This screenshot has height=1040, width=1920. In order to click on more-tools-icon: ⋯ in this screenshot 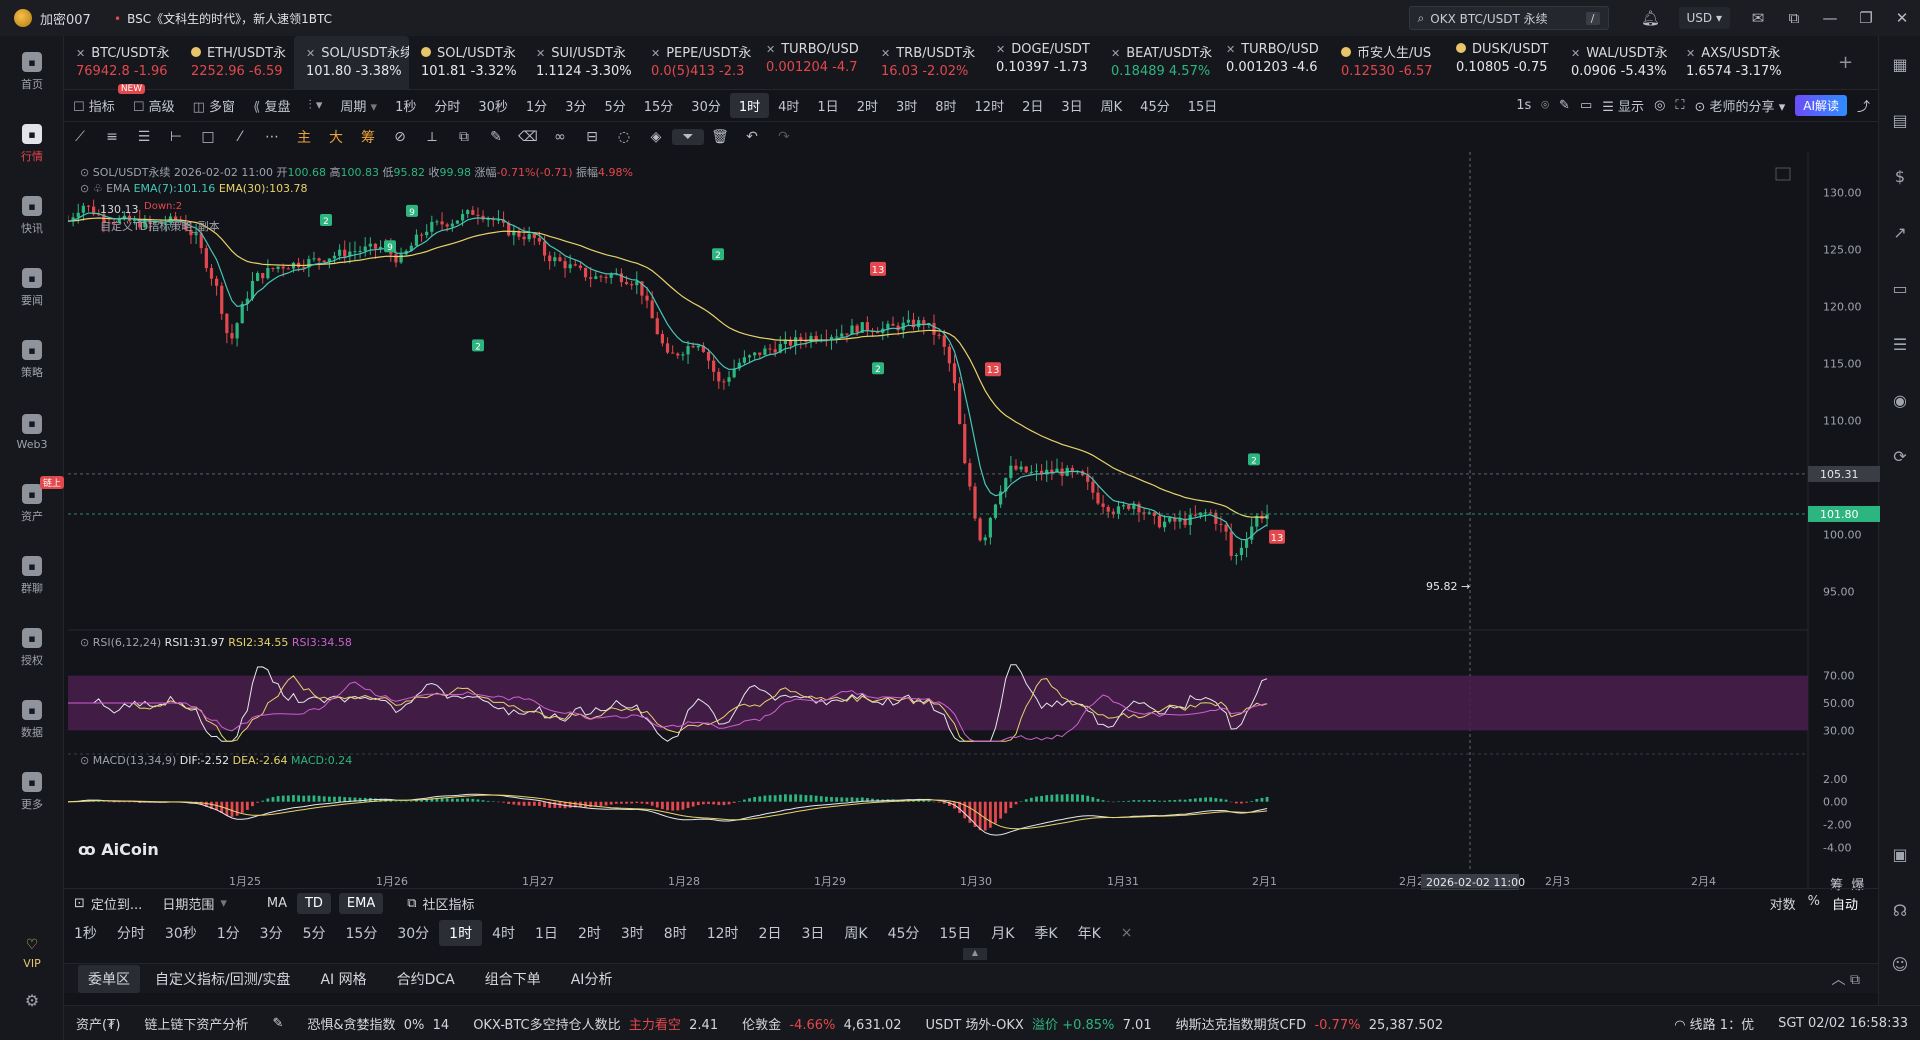, I will do `click(272, 137)`.